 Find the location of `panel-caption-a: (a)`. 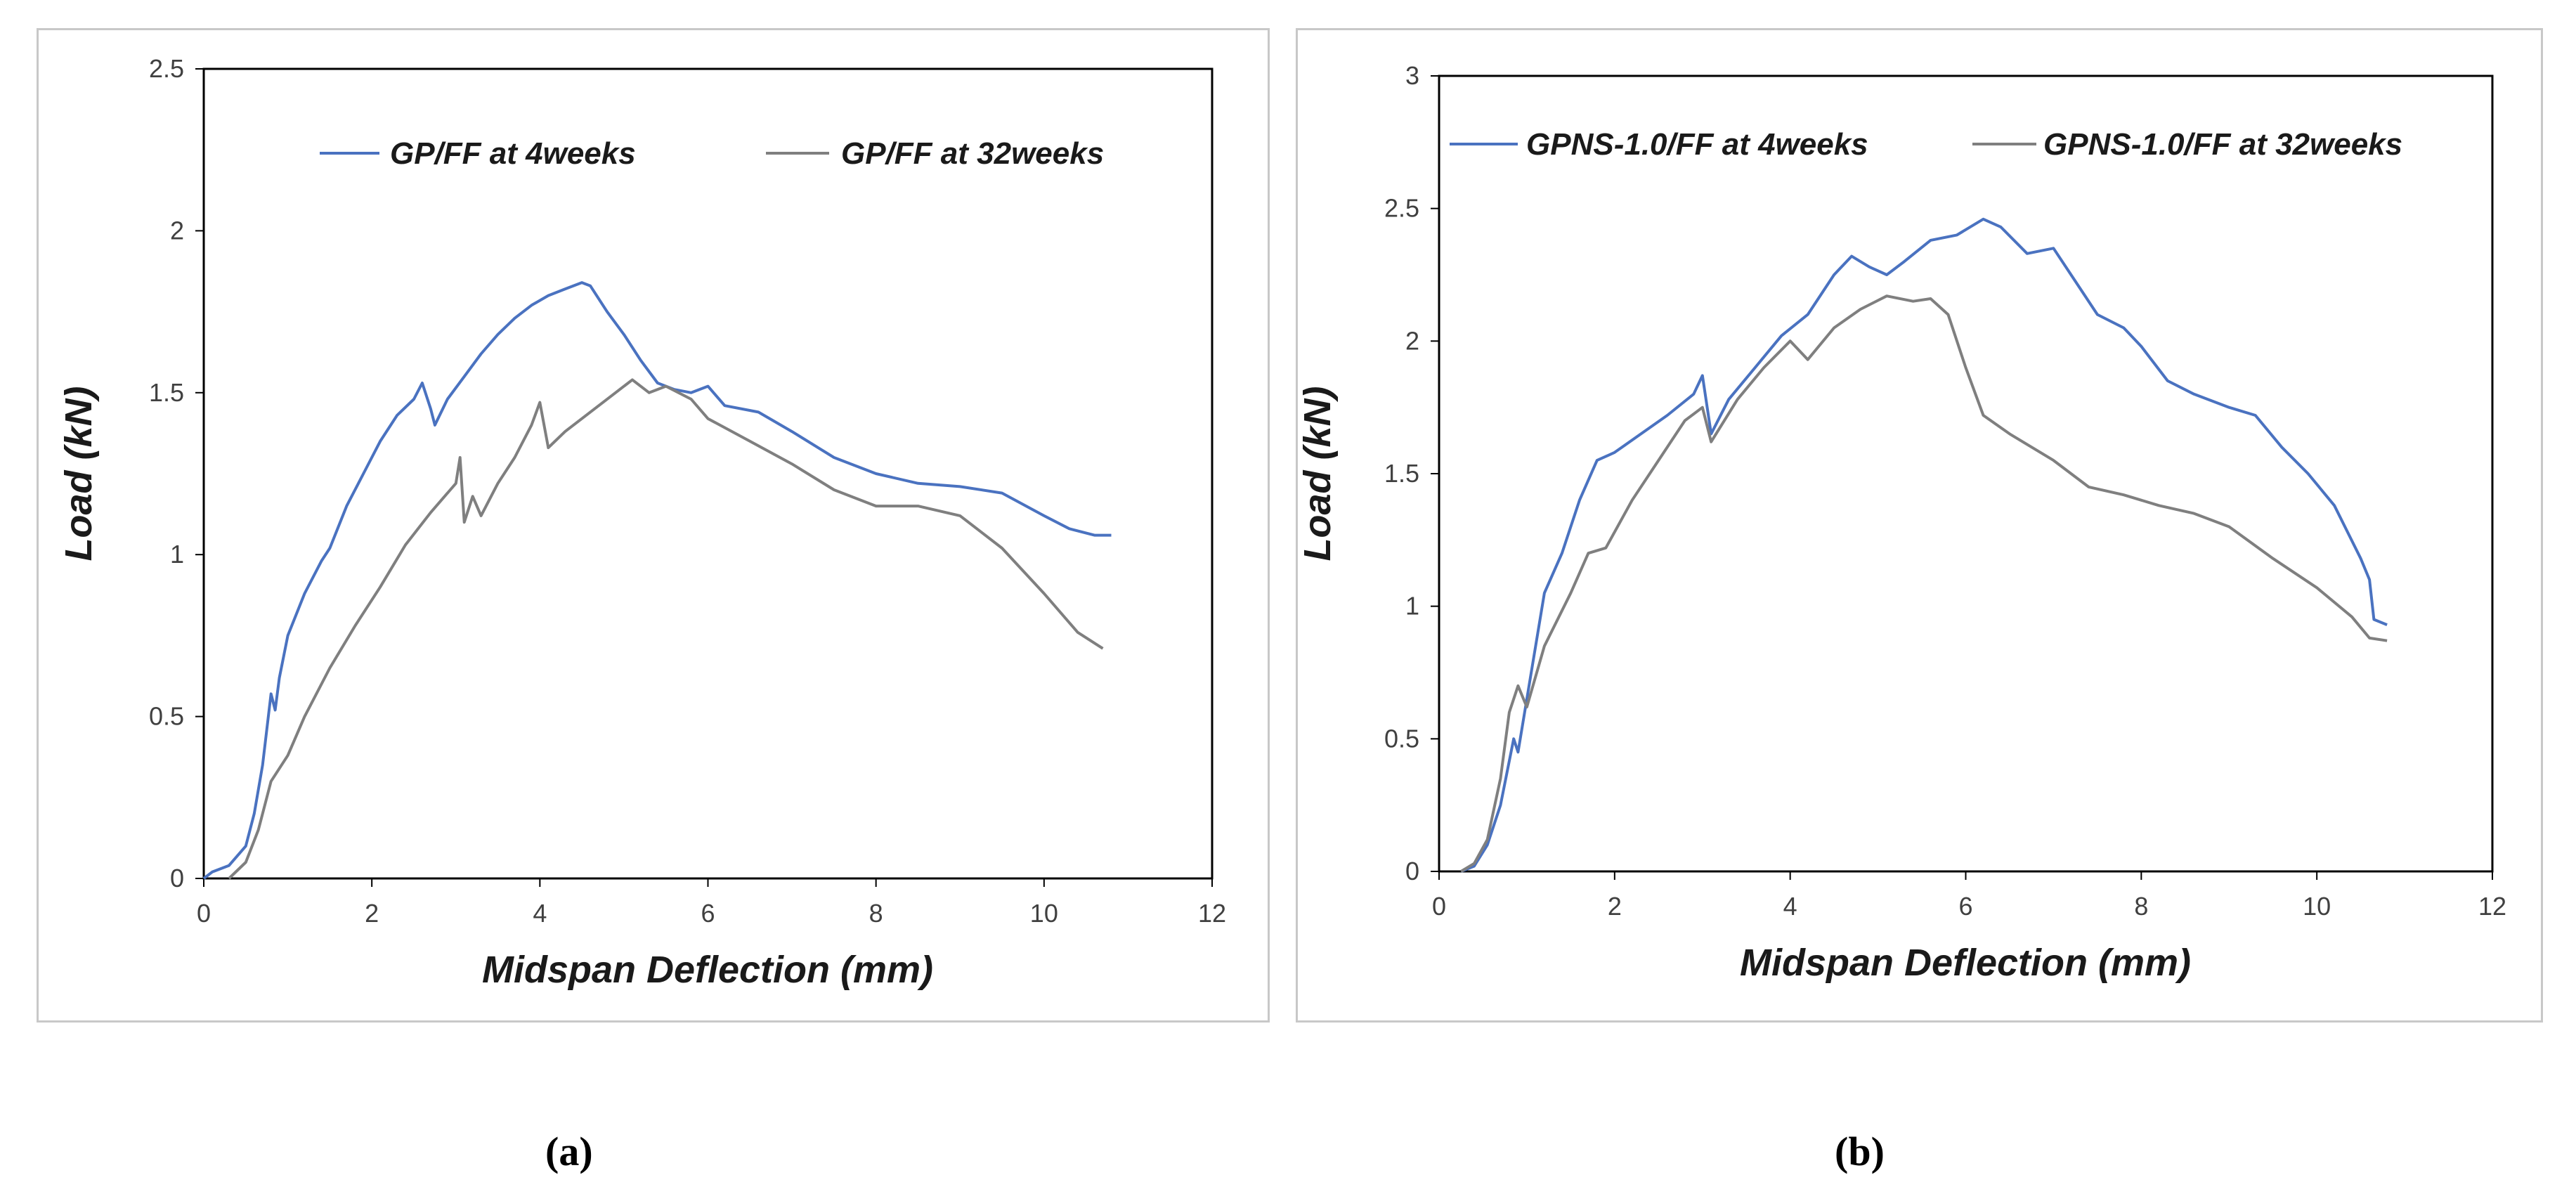

panel-caption-a: (a) is located at coordinates (569, 1151).